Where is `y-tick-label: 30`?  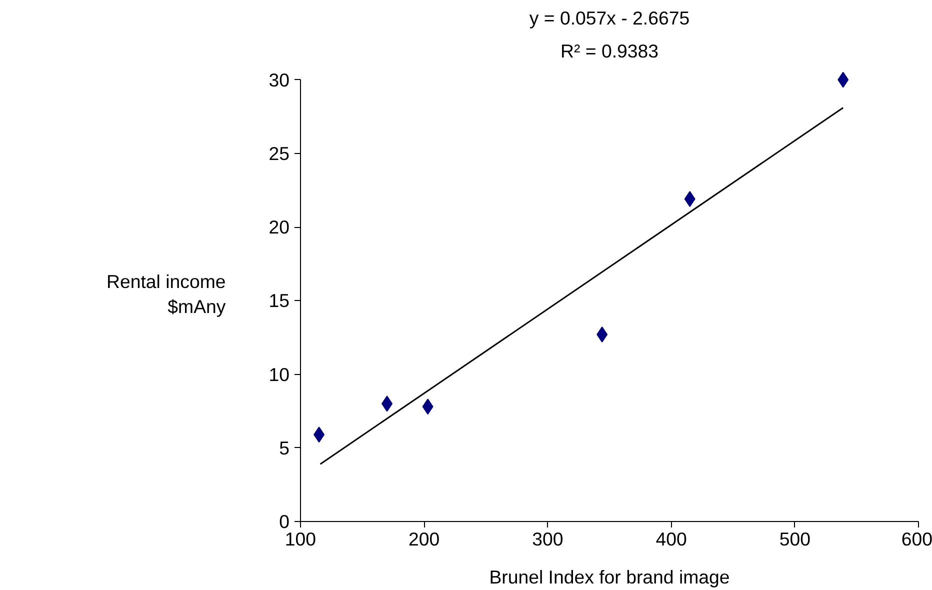 y-tick-label: 30 is located at coordinates (279, 79).